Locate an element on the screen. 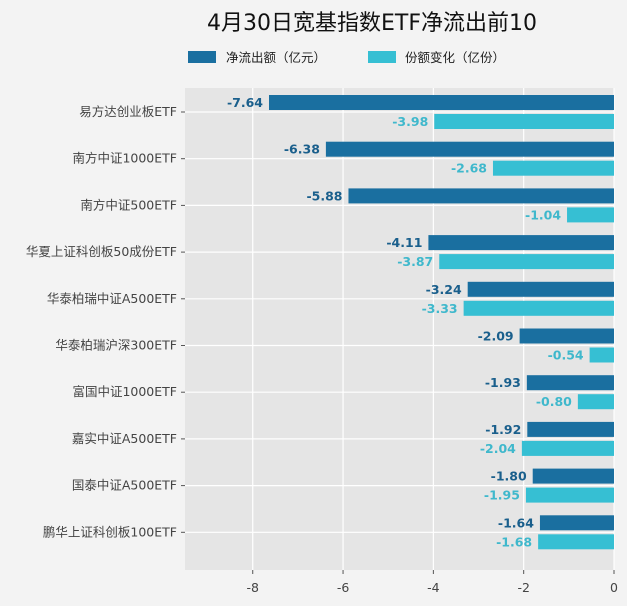 Image resolution: width=627 pixels, height=606 pixels. legend-label-net-outflow: 净流出额（亿元） is located at coordinates (276, 57).